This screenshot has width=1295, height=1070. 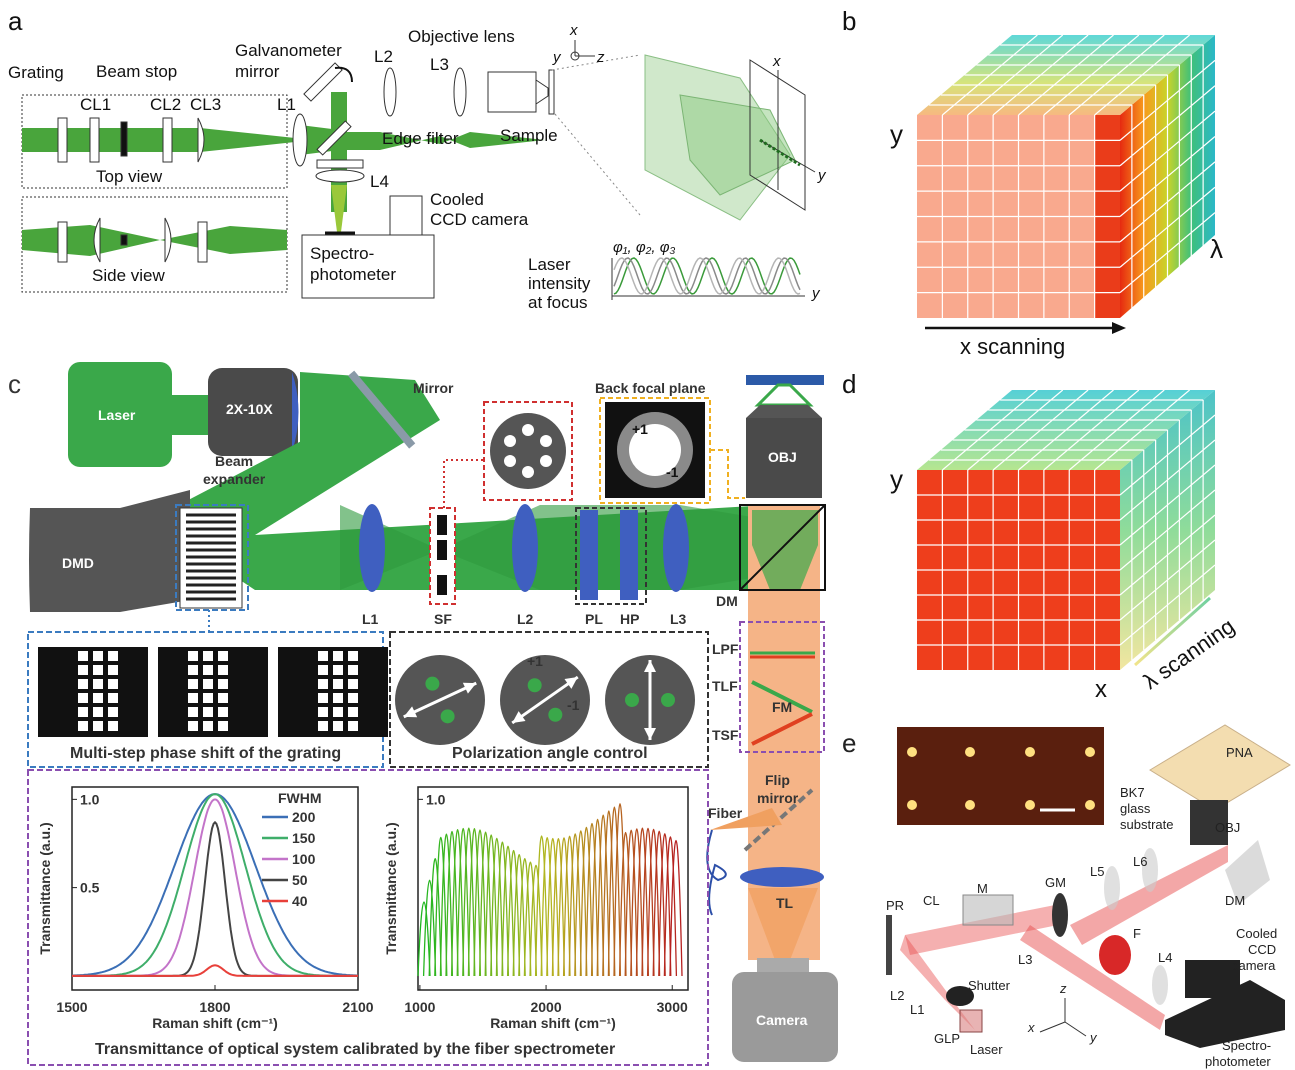 What do you see at coordinates (725, 813) in the screenshot?
I see `label: Fiber` at bounding box center [725, 813].